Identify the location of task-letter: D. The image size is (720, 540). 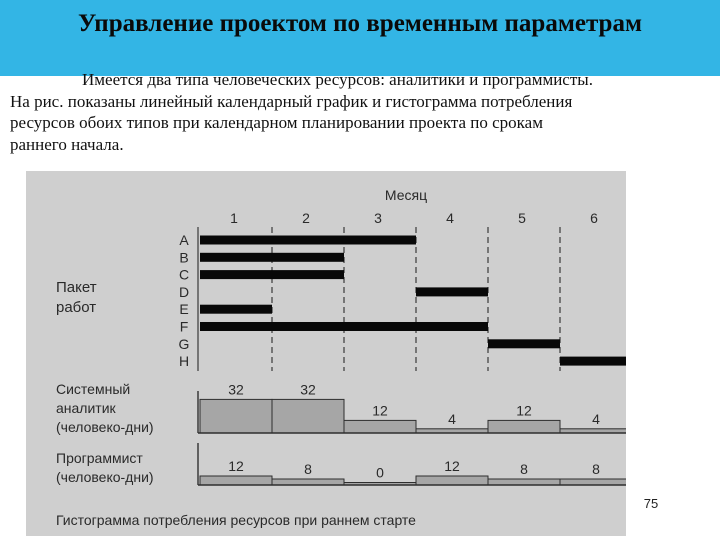
(184, 292).